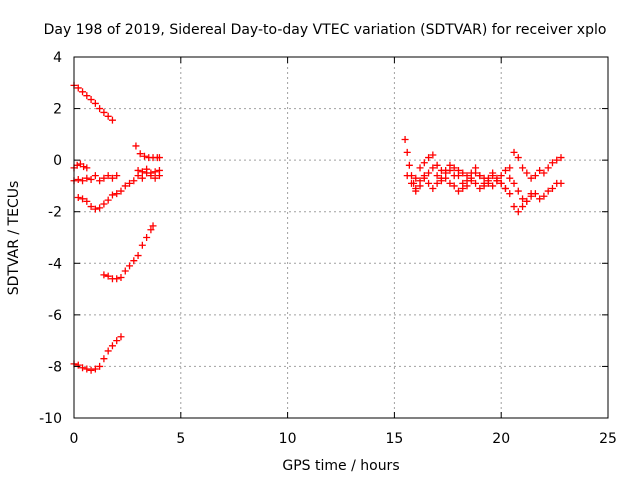 This screenshot has width=640, height=480. Describe the element at coordinates (608, 439) in the screenshot. I see `x-tick-label: 25` at that location.